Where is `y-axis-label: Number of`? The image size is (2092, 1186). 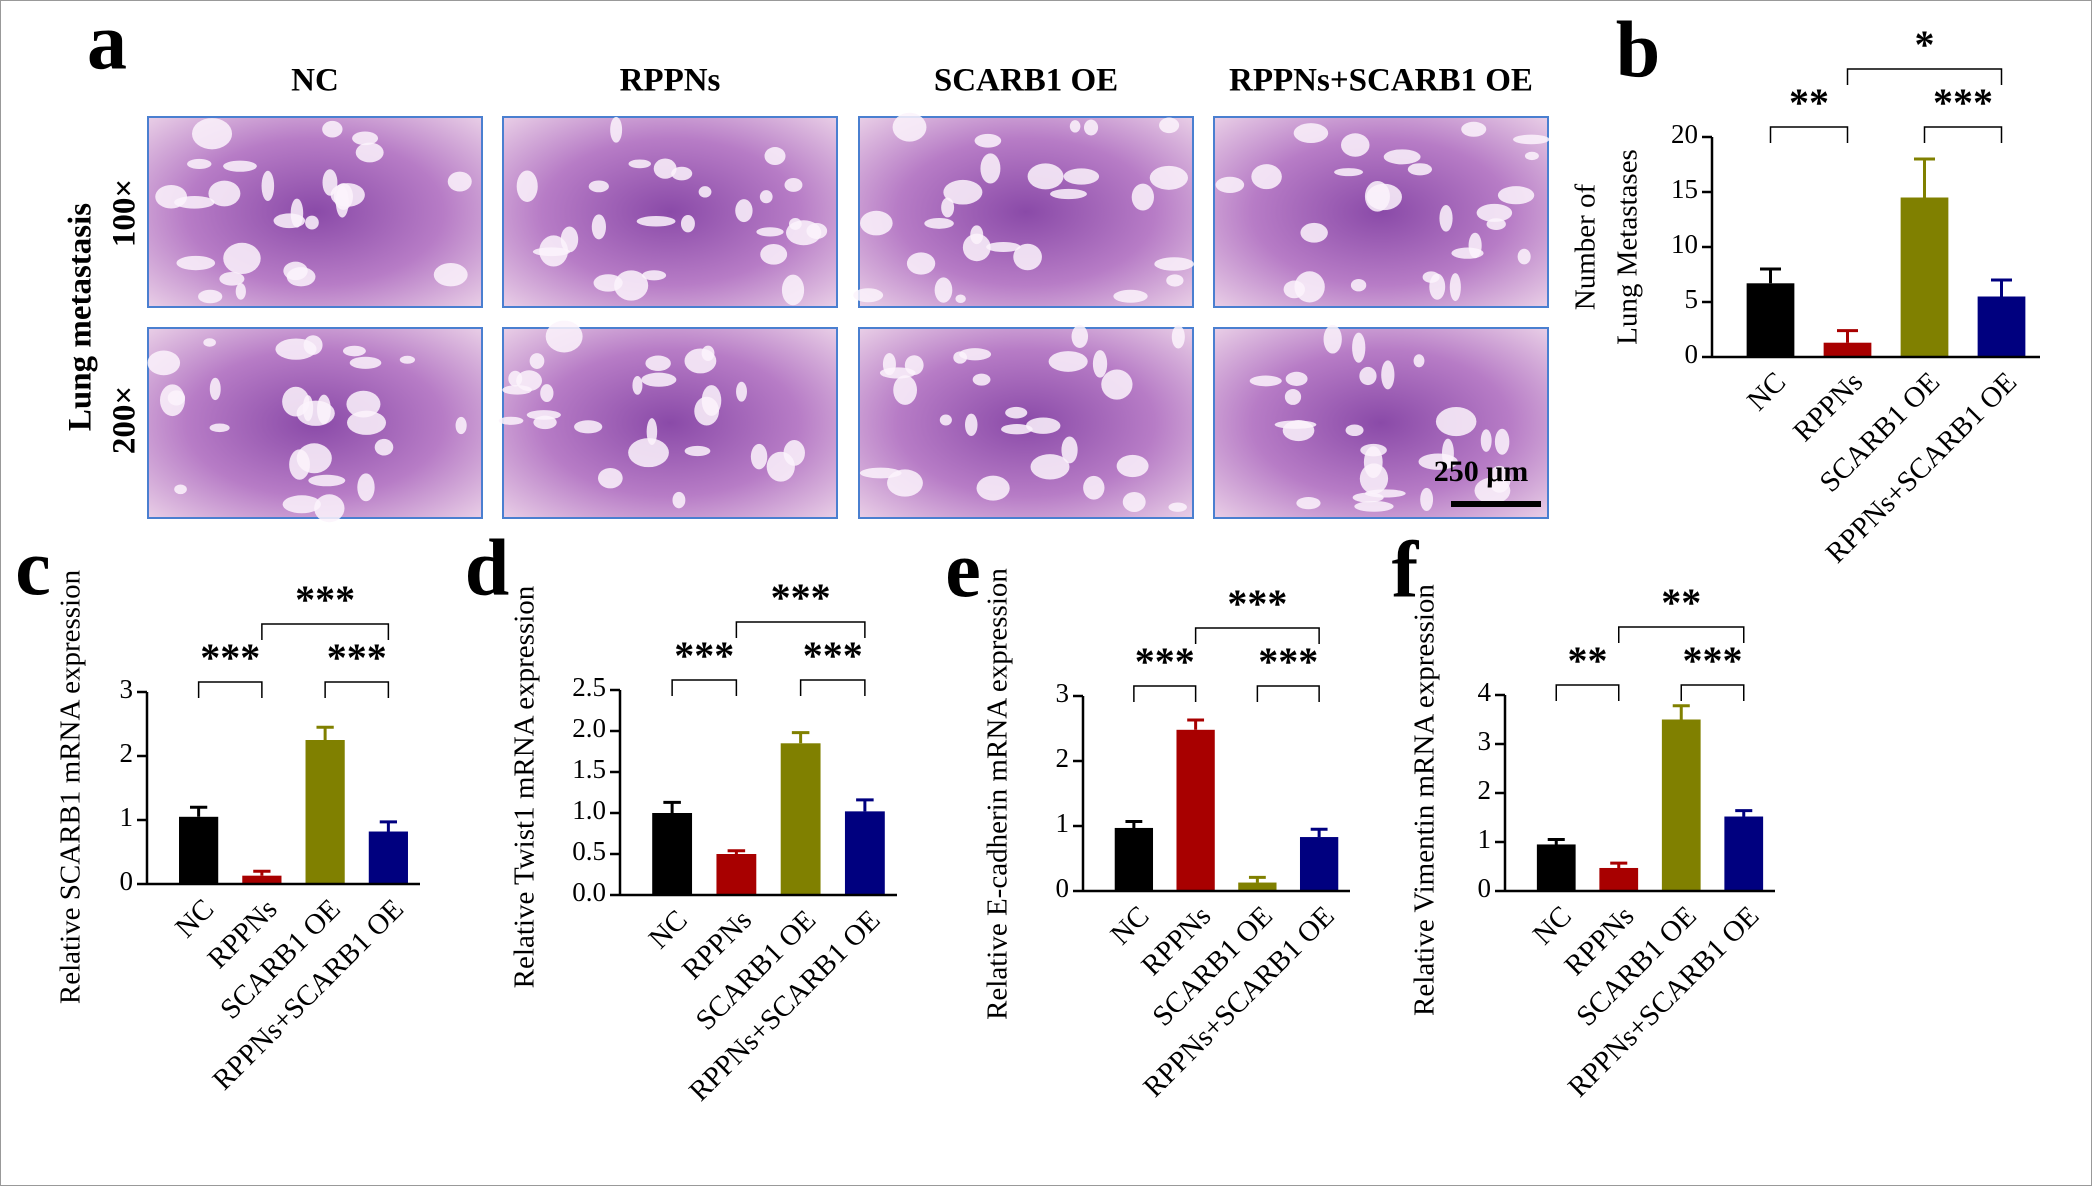
y-axis-label: Number of is located at coordinates (1586, 246).